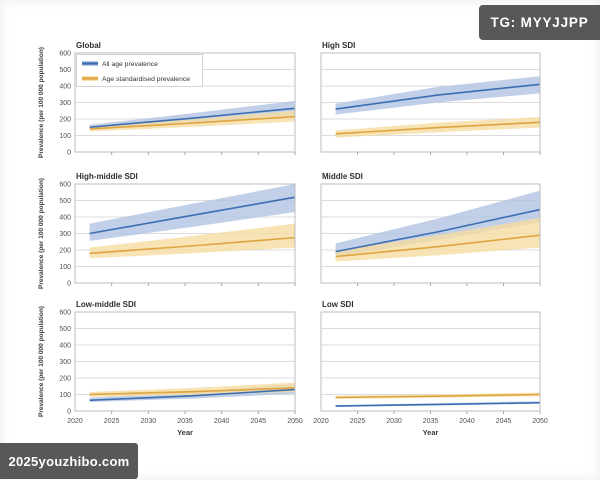 The height and width of the screenshot is (480, 600). Describe the element at coordinates (107, 176) in the screenshot. I see `panel-title: High-middle SDI` at that location.